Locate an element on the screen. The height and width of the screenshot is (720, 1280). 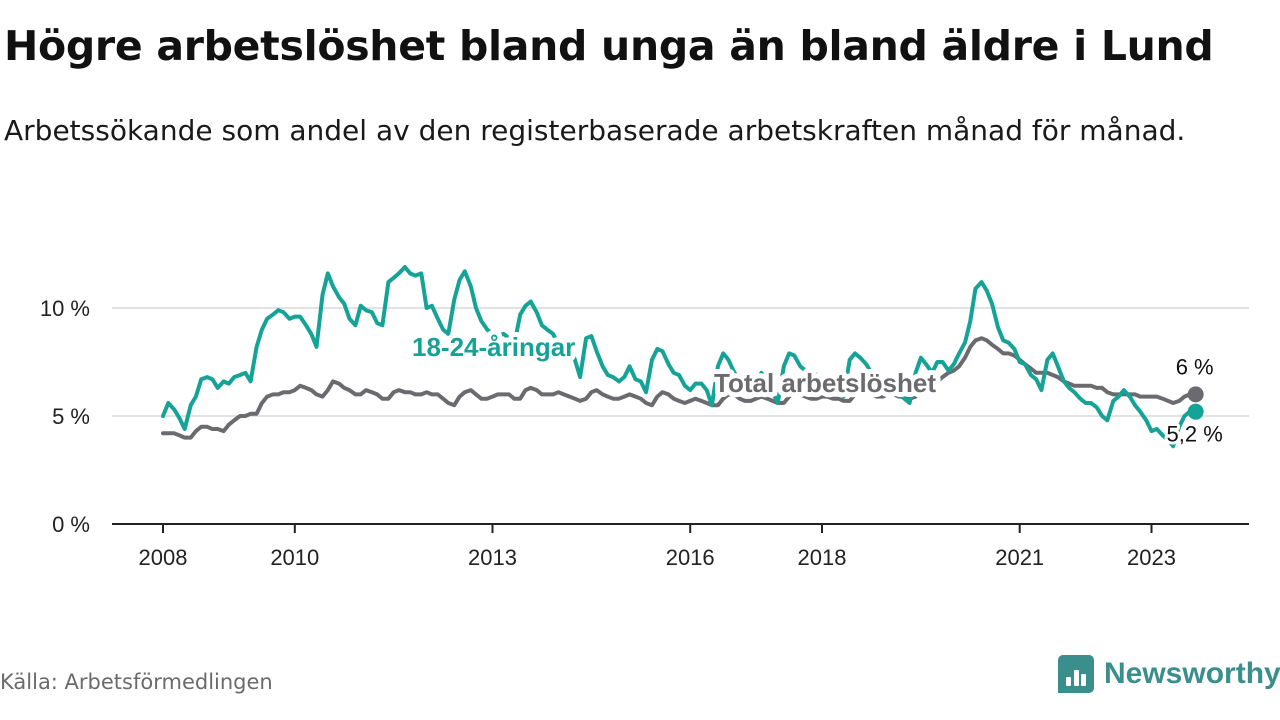
end-label-total: 6 % is located at coordinates (1195, 366).